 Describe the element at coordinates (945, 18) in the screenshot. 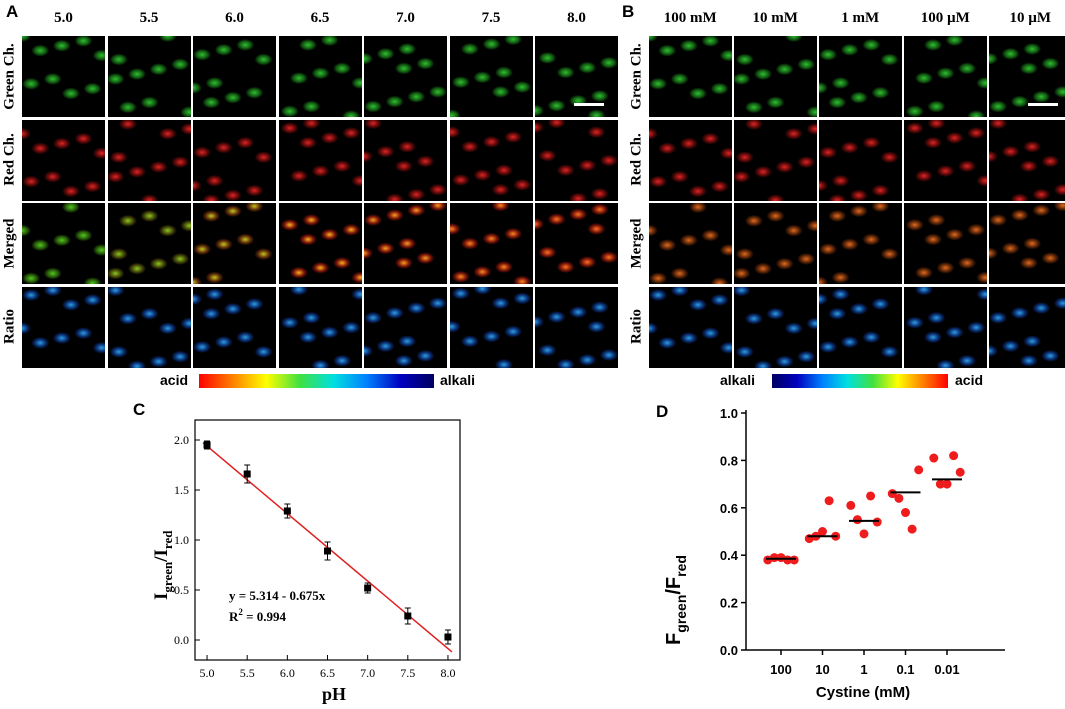

I see `panel-b-column-header: 100 µM` at that location.